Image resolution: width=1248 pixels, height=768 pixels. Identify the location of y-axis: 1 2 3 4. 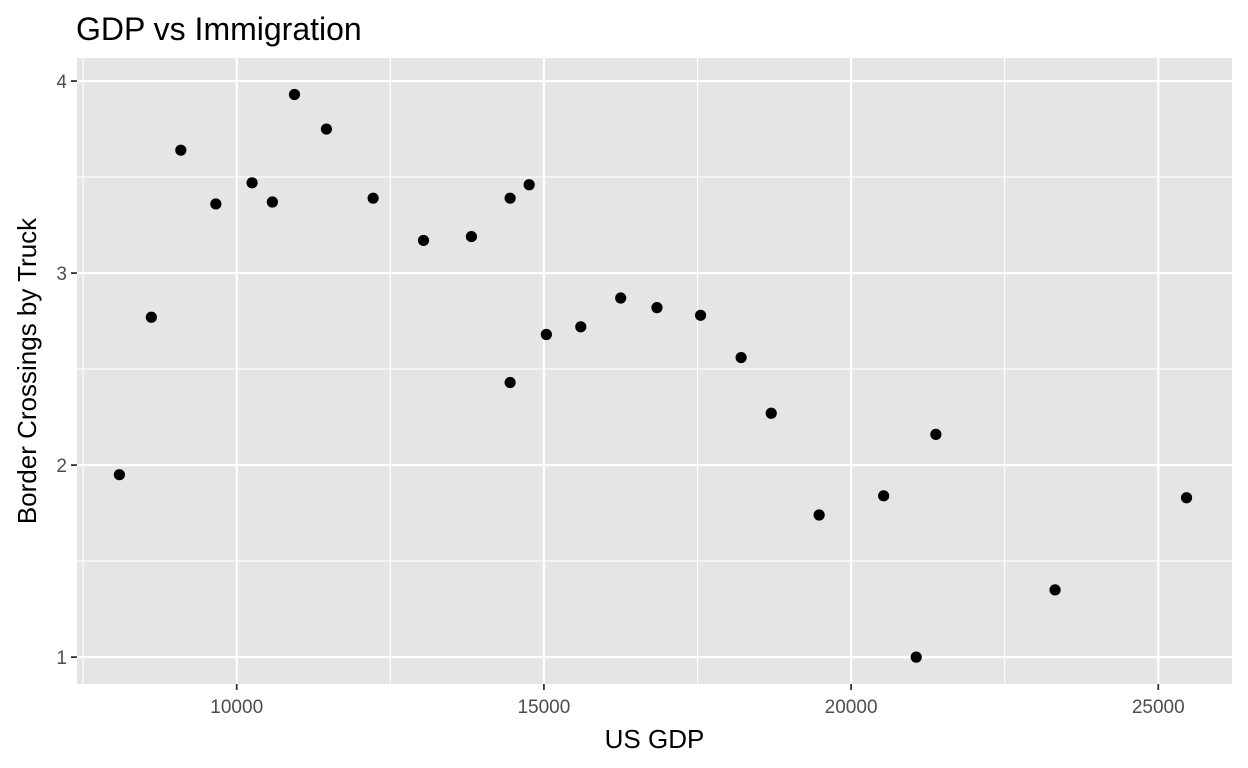
(66, 370).